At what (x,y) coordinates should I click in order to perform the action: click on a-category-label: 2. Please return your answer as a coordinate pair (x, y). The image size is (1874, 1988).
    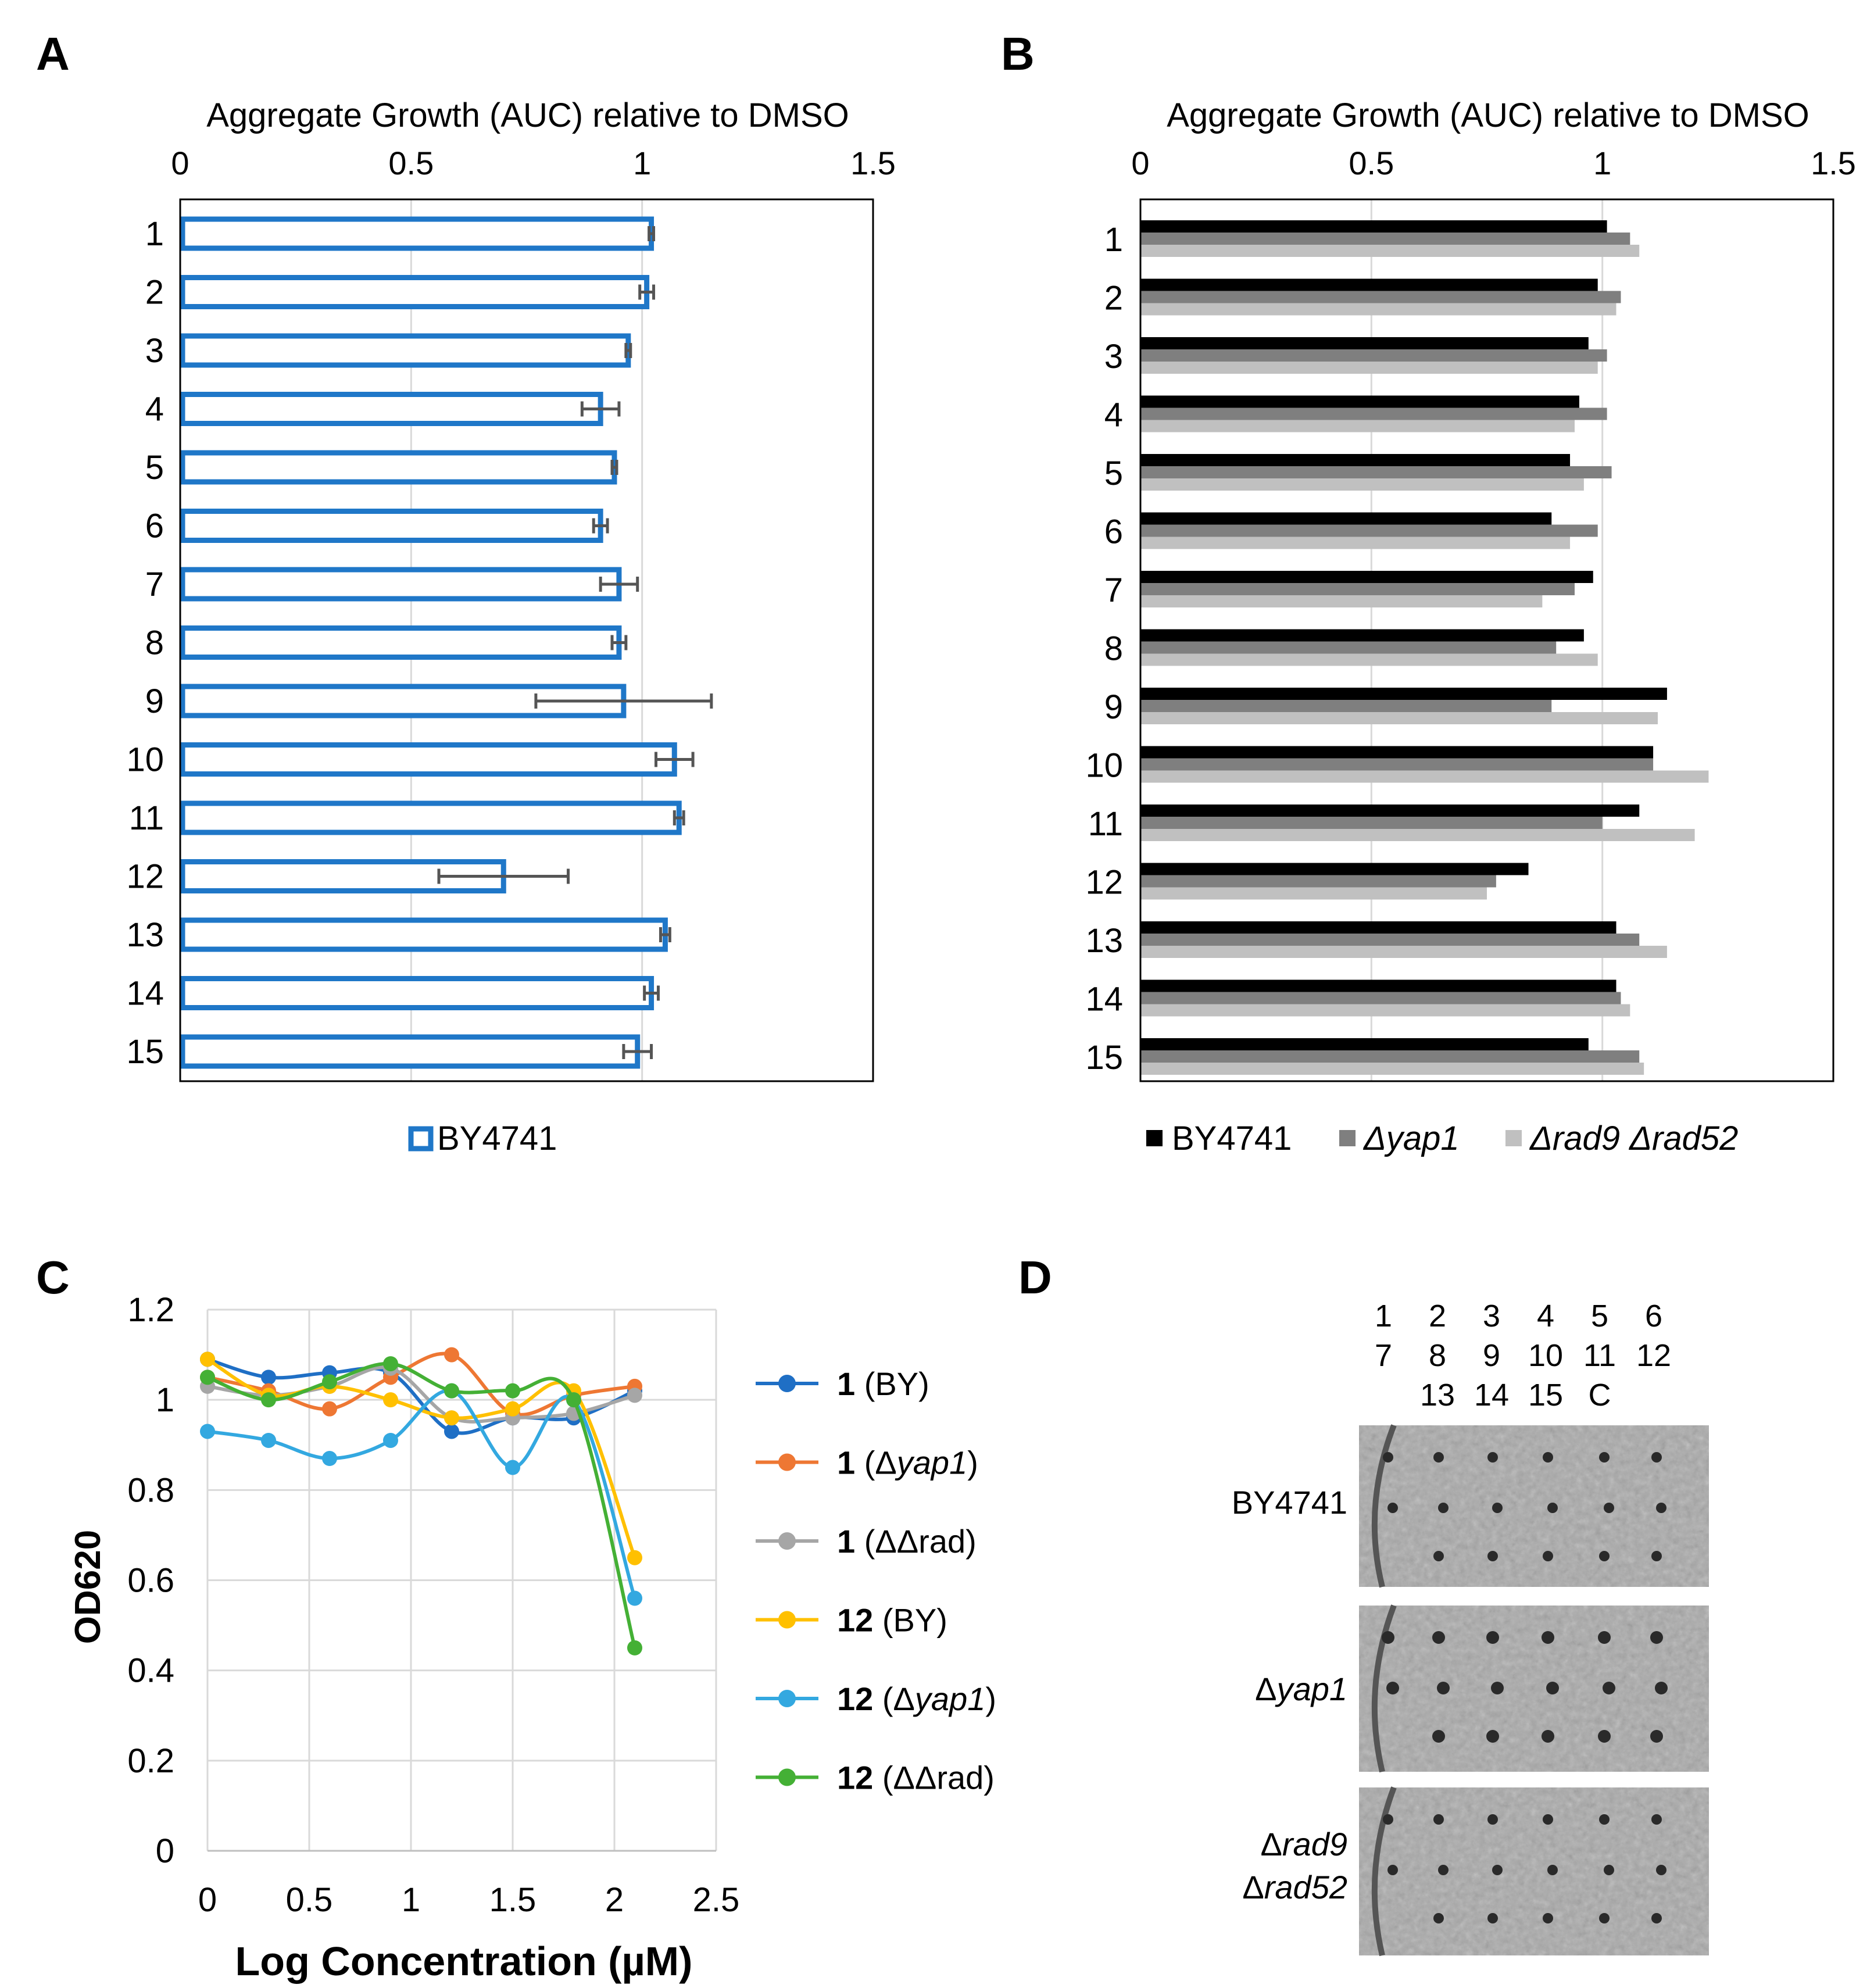
    Looking at the image, I should click on (154, 293).